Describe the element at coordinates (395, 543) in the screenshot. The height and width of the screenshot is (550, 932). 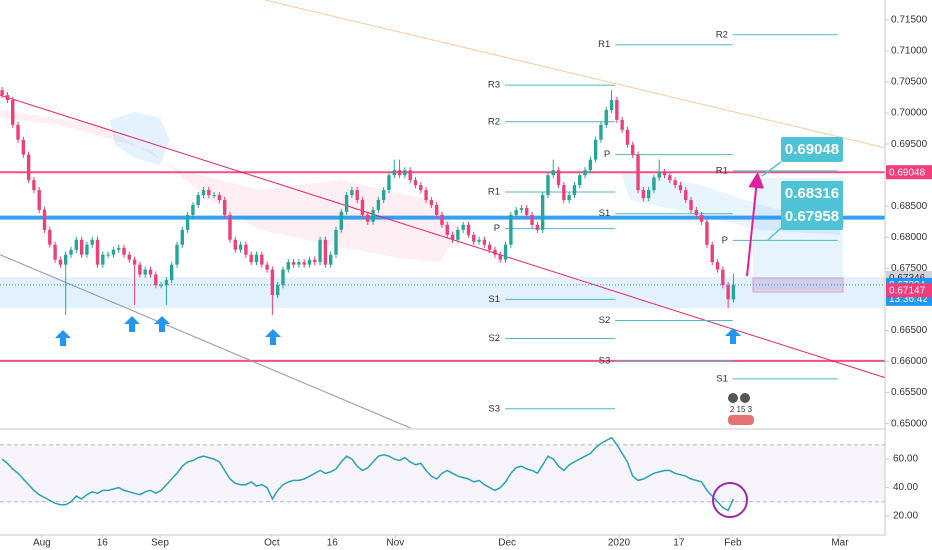
I see `x-tick-label: Nov` at that location.